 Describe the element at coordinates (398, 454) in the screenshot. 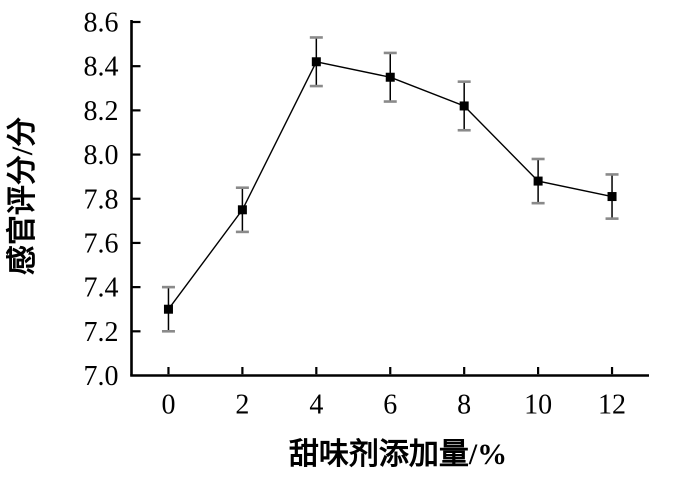

I see `x-axis-label: 甜味剂添加量/%` at that location.